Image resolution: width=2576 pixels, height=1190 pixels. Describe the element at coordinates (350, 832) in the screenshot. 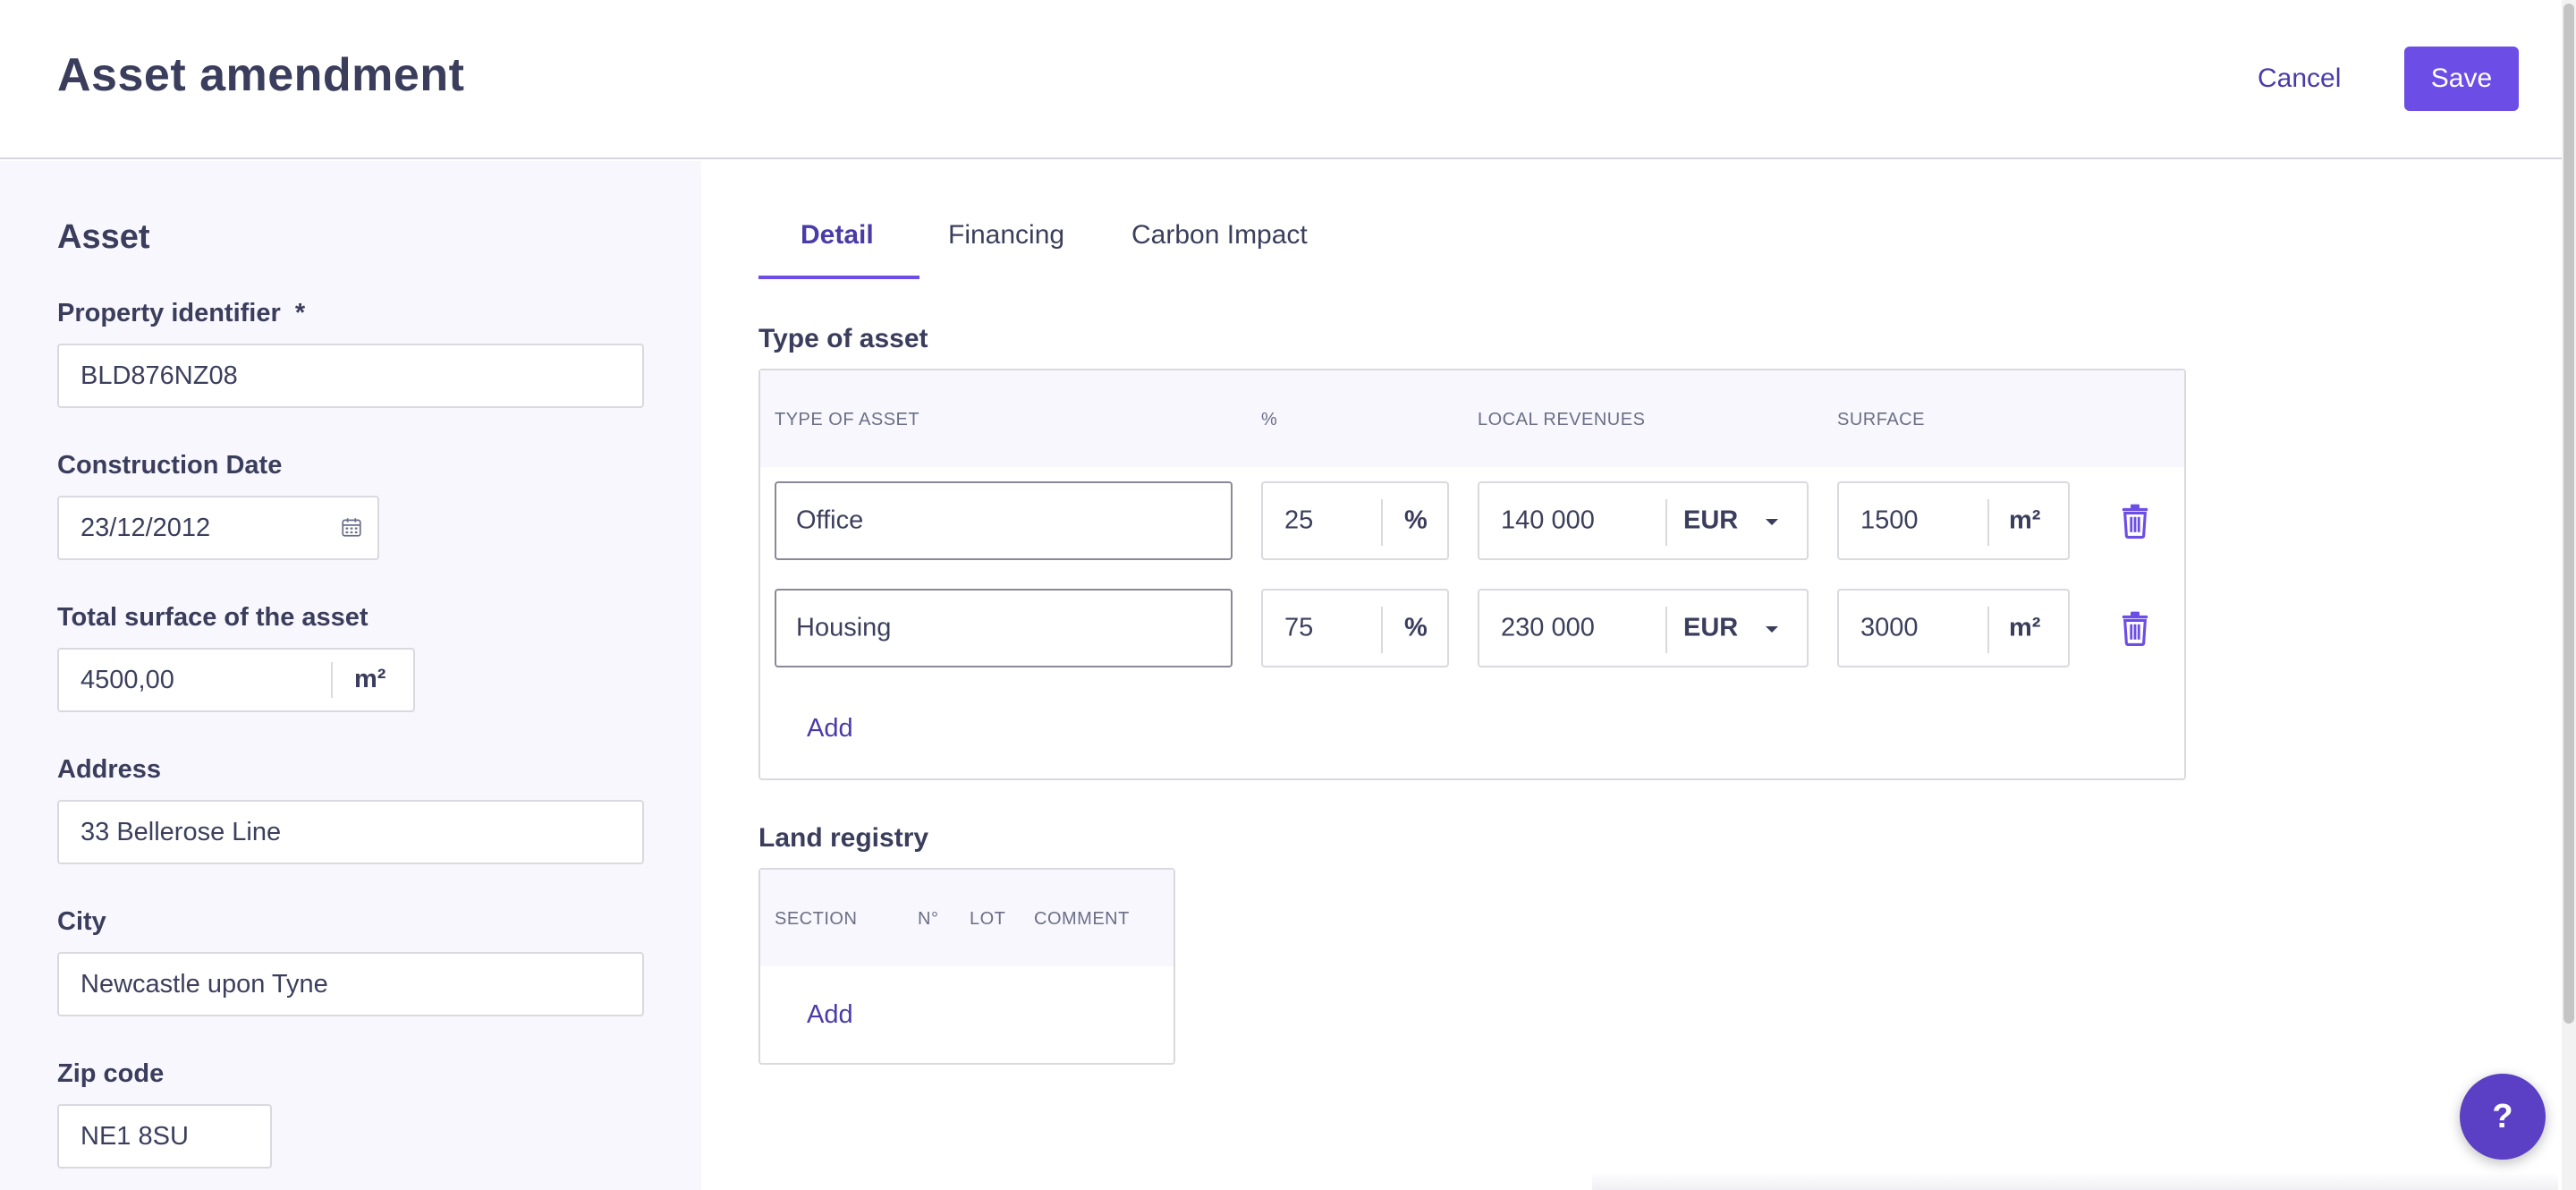

I see `address-input: 33 Bellerose Line` at that location.